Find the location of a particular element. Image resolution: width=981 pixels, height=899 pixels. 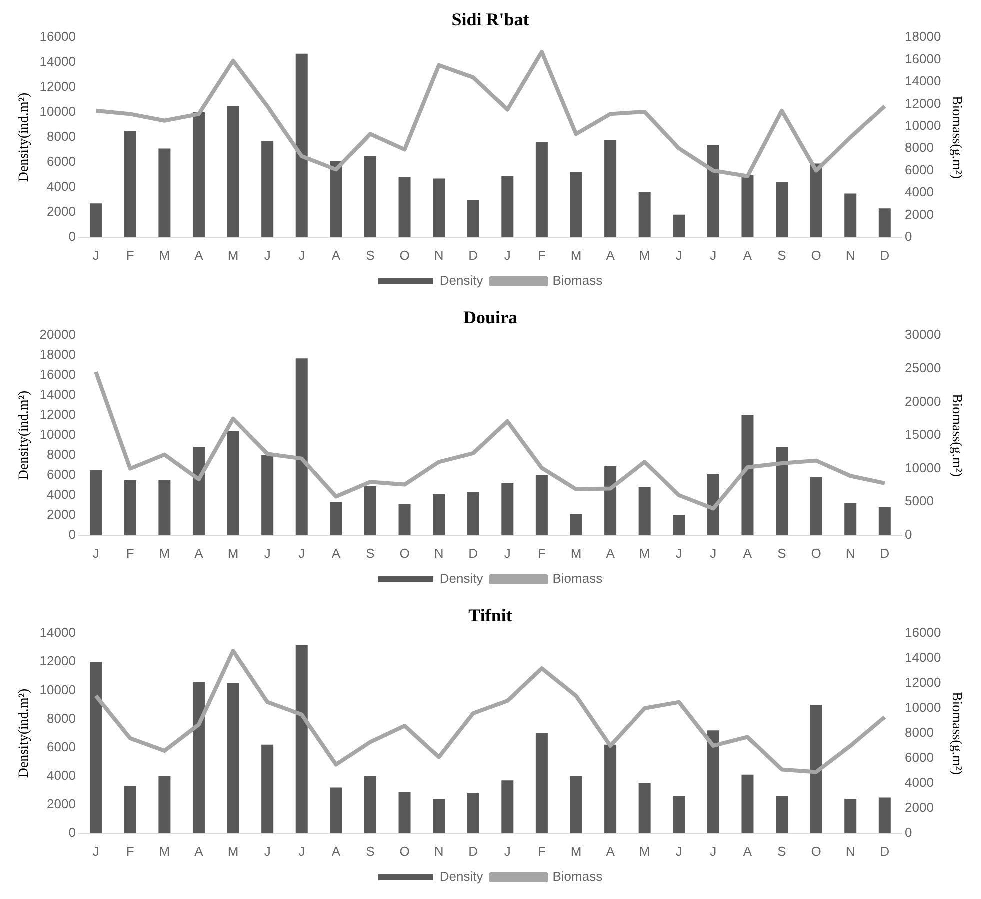

y-tick-label: 16000 is located at coordinates (58, 36).